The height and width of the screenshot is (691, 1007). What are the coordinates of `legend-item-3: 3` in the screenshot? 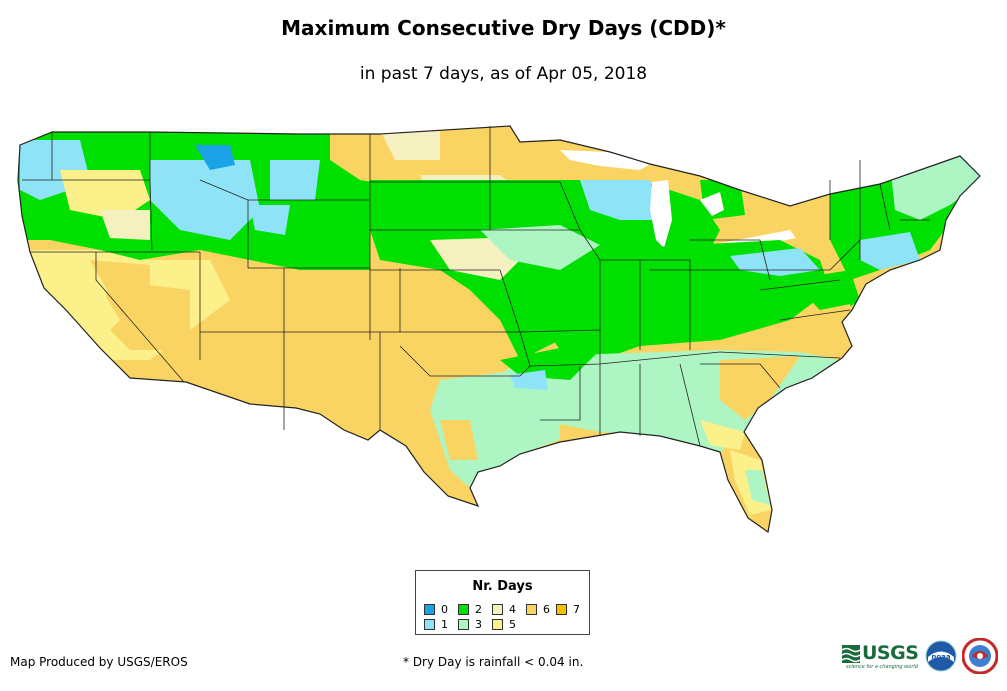 It's located at (470, 624).